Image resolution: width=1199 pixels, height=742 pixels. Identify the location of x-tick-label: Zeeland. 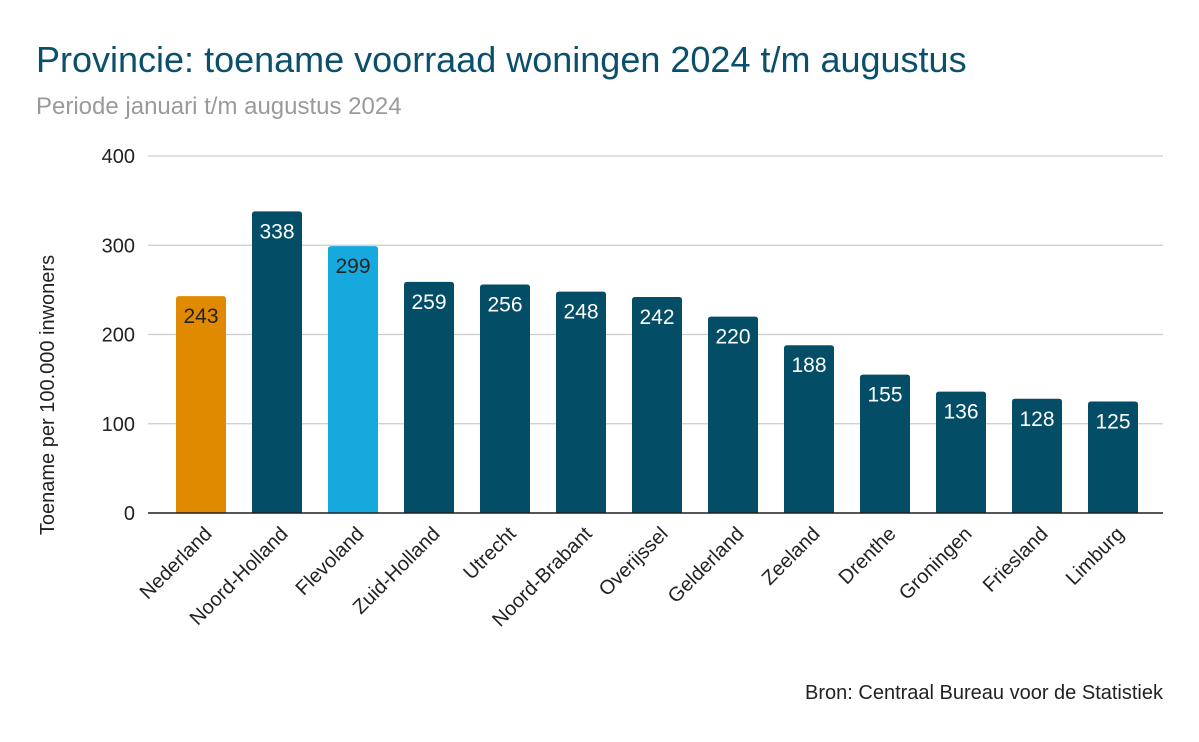
(791, 556).